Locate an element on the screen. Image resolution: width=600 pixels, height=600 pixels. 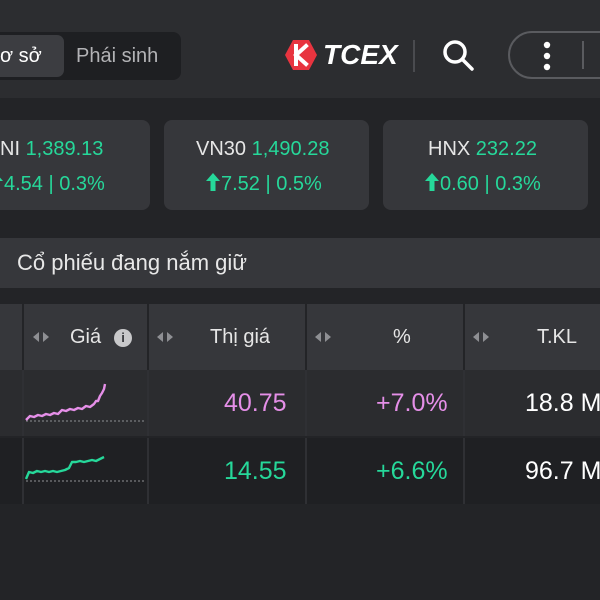
column-header-market-price: Thị giá is located at coordinates (227, 337).